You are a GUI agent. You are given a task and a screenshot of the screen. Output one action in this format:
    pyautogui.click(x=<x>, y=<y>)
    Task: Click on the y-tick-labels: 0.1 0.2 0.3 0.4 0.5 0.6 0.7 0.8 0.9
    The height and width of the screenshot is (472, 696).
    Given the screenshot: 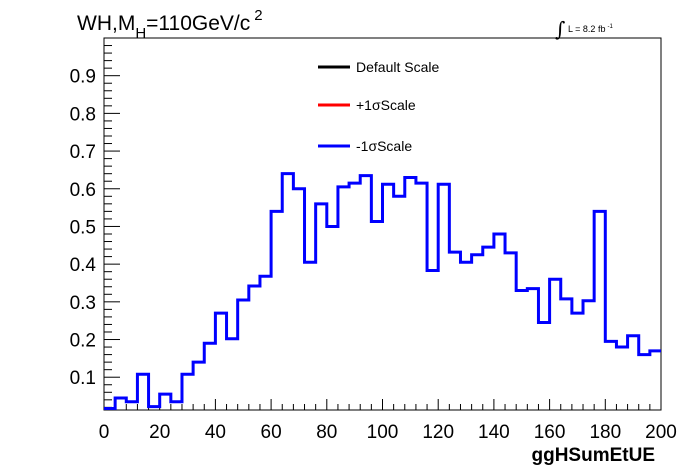 What is the action you would take?
    pyautogui.click(x=83, y=228)
    